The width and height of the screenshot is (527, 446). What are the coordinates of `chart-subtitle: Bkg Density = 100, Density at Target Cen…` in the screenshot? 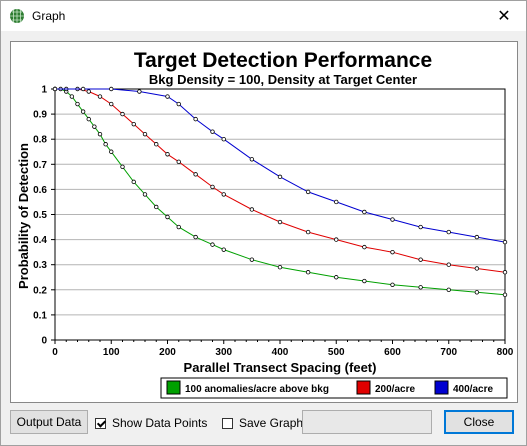 It's located at (283, 79).